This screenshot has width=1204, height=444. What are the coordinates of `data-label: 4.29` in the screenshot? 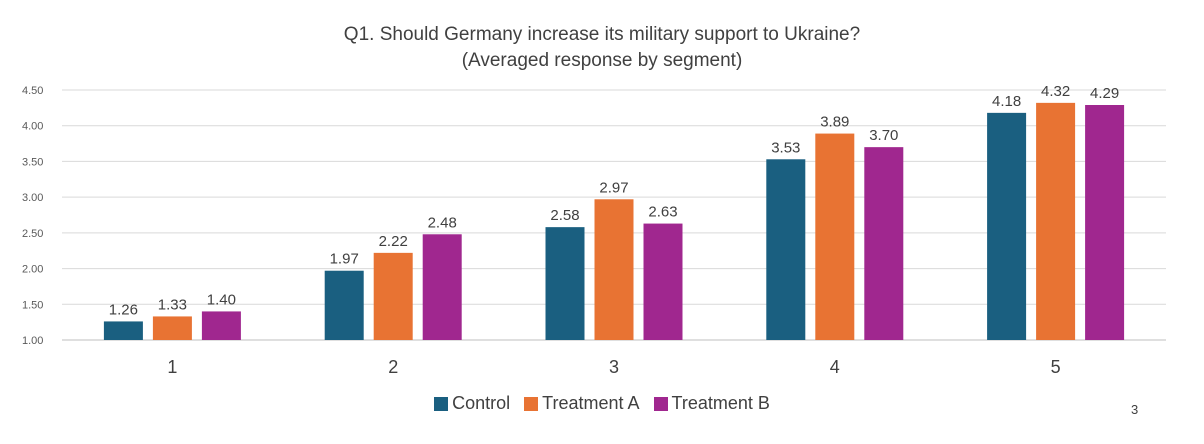 It's located at (1104, 93).